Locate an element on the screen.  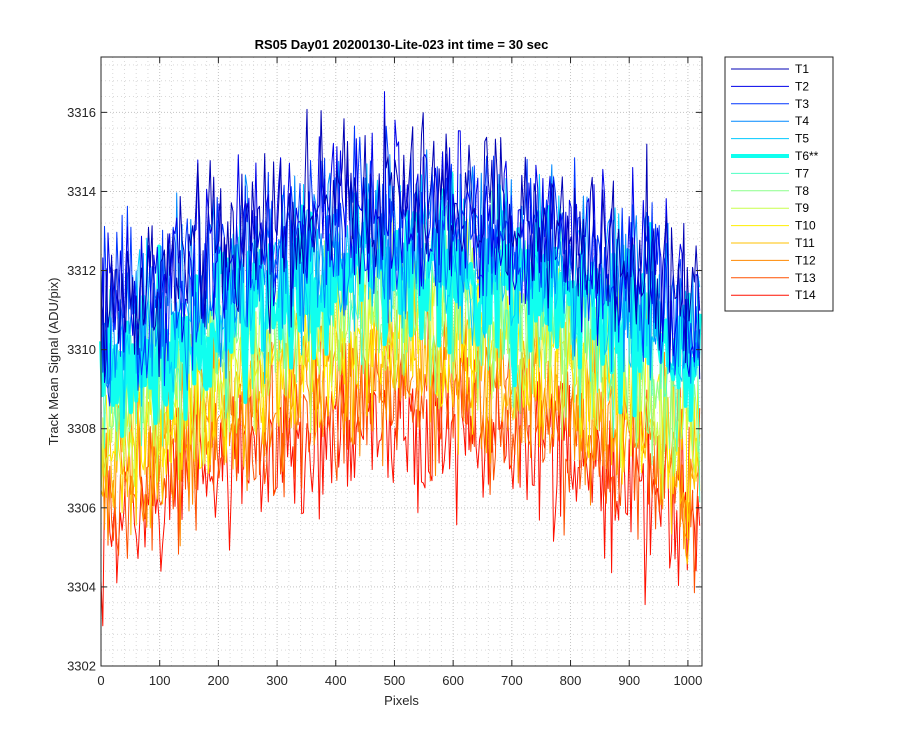
y-tick-label: 3306 is located at coordinates (81, 507).